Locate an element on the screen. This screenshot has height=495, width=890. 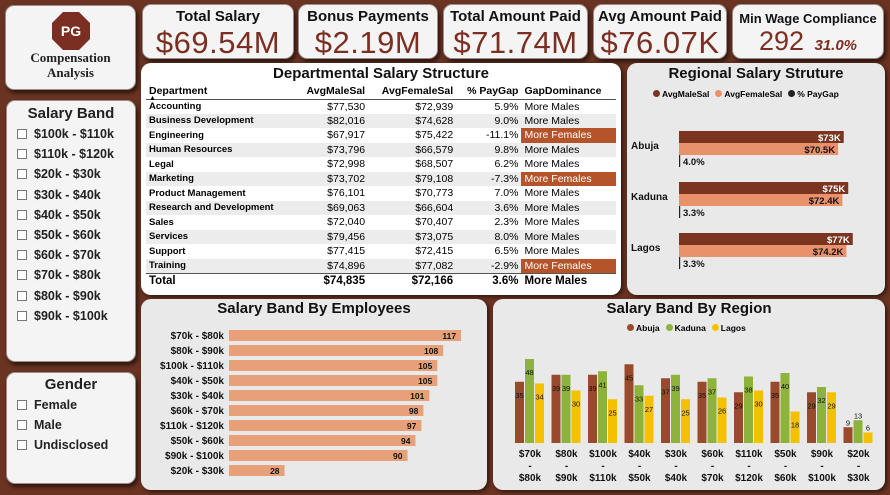
col-header-avgfemalesal: AvgFemaleSal is located at coordinates (417, 90).